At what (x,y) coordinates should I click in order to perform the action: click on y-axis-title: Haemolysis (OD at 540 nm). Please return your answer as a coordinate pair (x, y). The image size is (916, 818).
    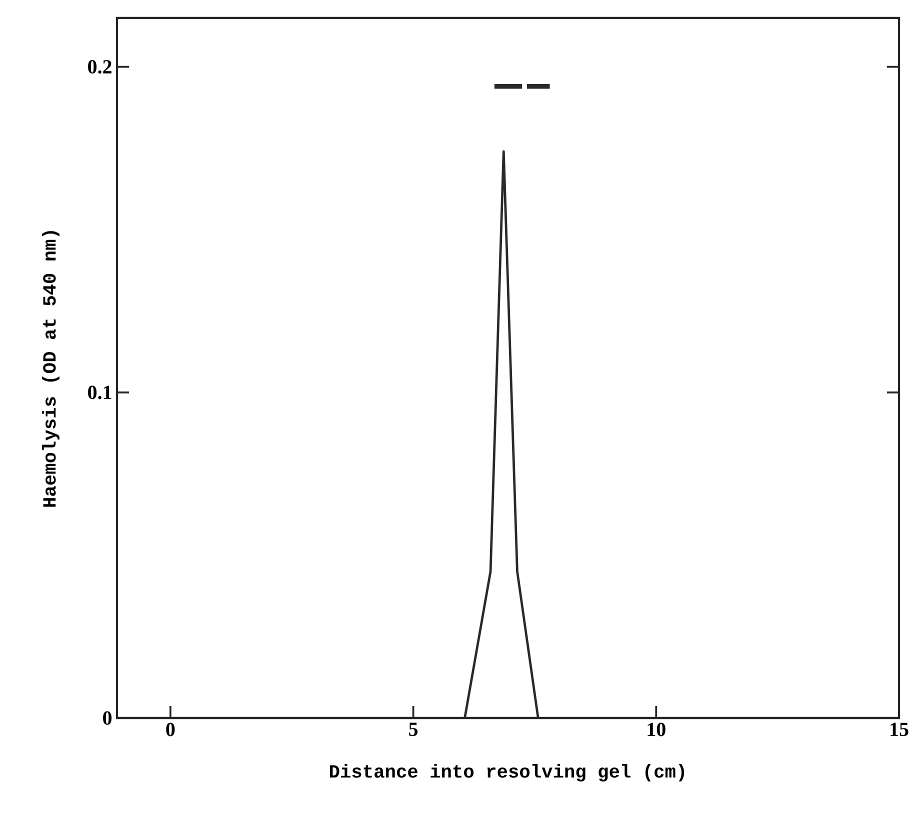
    Looking at the image, I should click on (51, 369).